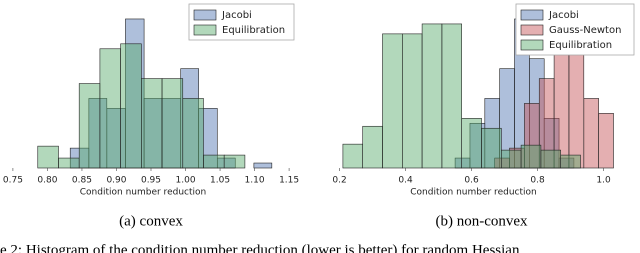  I want to click on x-tick-label: 0.90, so click(116, 181).